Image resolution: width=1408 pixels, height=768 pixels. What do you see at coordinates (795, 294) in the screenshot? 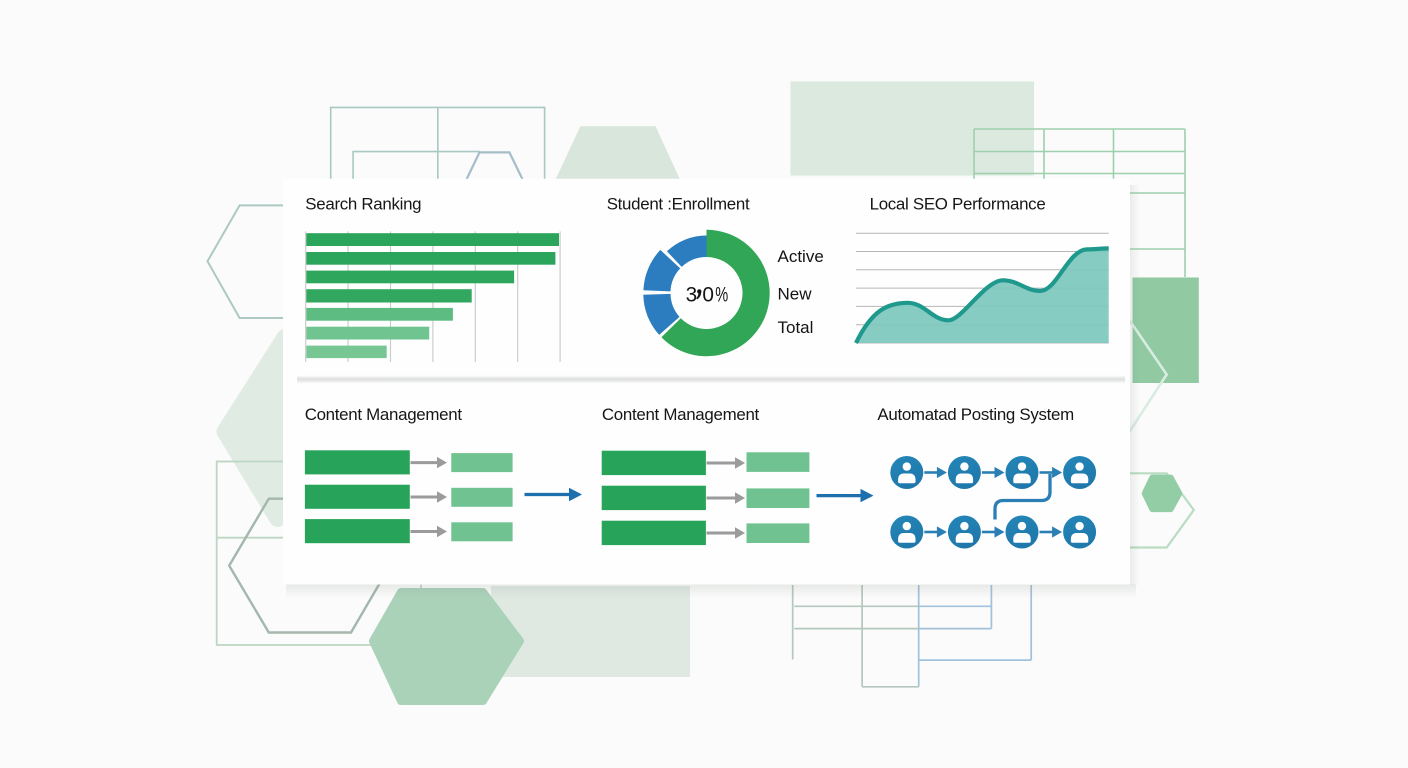
I see `svg-text: New` at bounding box center [795, 294].